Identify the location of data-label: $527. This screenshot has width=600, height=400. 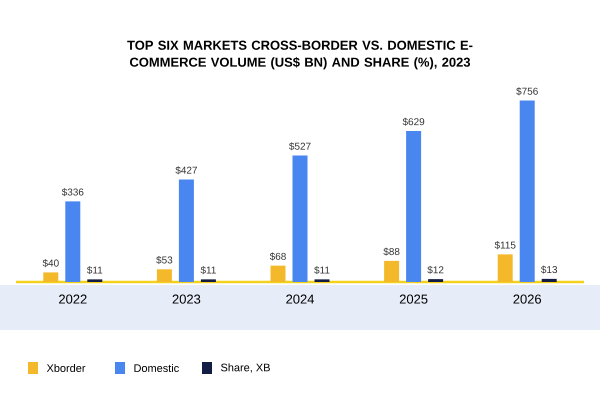
(300, 146).